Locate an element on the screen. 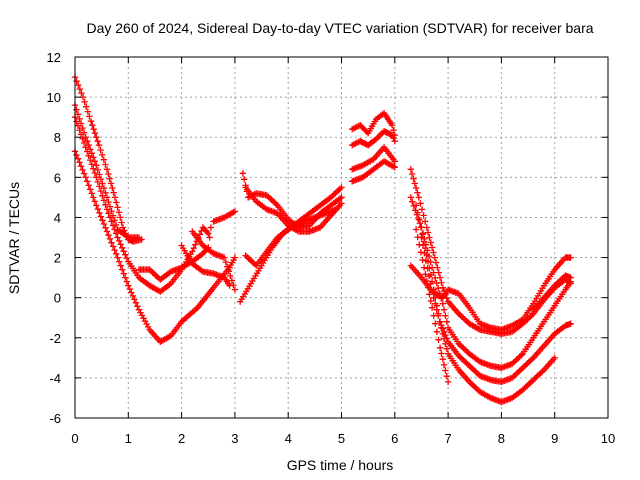  plus-marks-trace-s is located at coordinates (493, 294).